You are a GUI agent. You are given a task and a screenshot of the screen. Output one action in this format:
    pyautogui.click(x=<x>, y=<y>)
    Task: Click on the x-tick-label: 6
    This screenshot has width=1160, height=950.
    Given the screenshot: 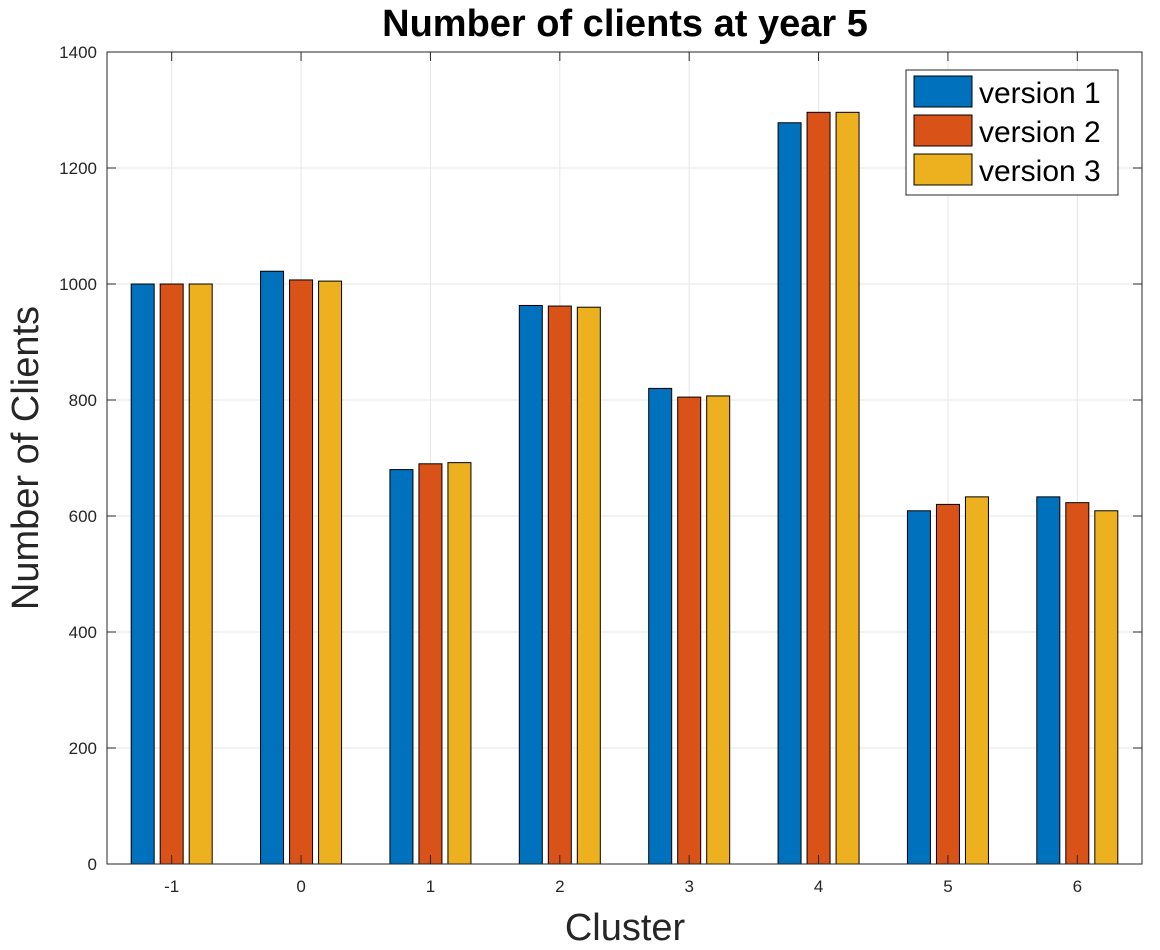 What is the action you would take?
    pyautogui.click(x=1077, y=886)
    